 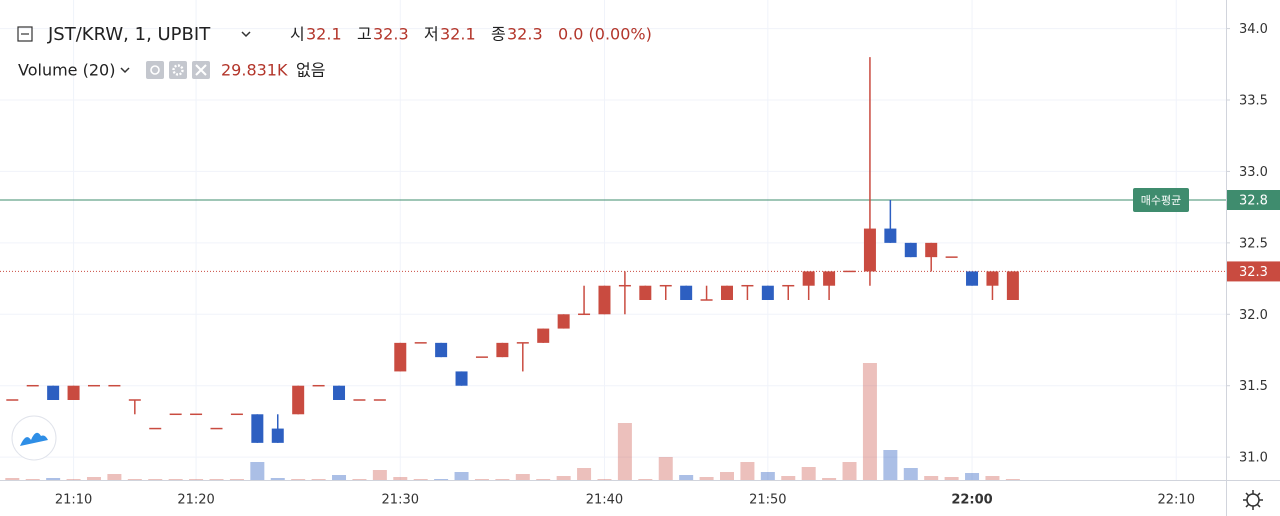 What do you see at coordinates (431, 34) in the screenshot?
I see `low-label: 저` at bounding box center [431, 34].